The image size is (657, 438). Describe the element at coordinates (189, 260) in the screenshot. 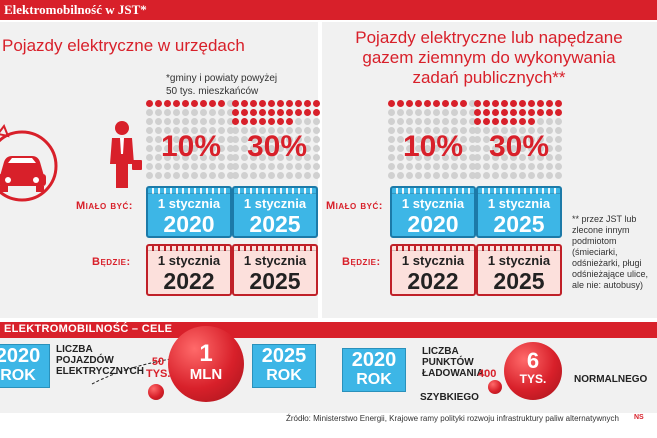

I see `calendar-day: 1 stycznia` at that location.